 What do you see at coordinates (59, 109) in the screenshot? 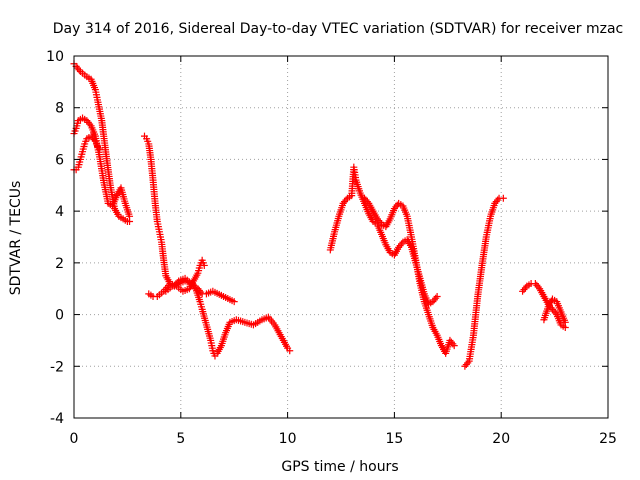
I see `y-tick-label: 8` at bounding box center [59, 109].